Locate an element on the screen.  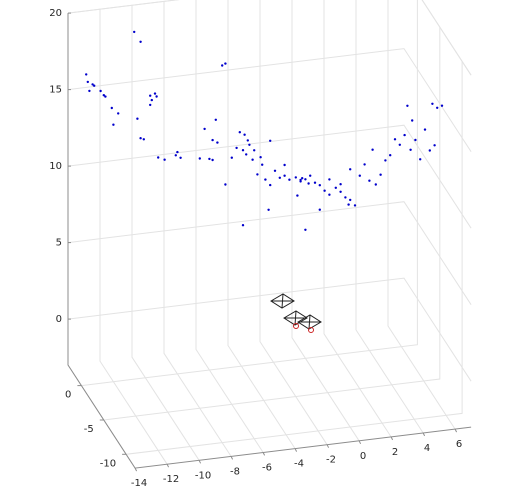
x-tick-label: -12 is located at coordinates (171, 479).